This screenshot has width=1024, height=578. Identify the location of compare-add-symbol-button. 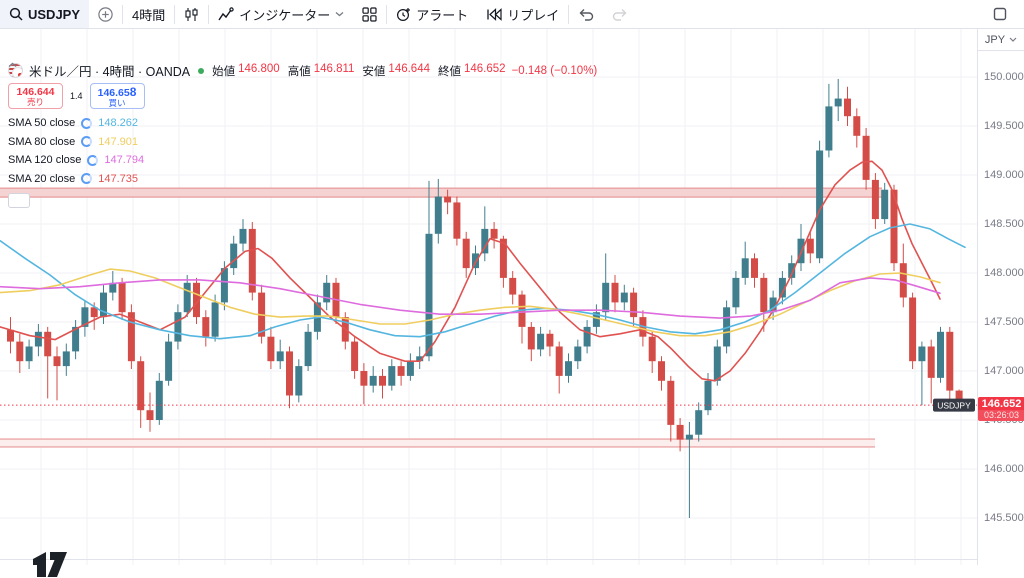
(105, 14).